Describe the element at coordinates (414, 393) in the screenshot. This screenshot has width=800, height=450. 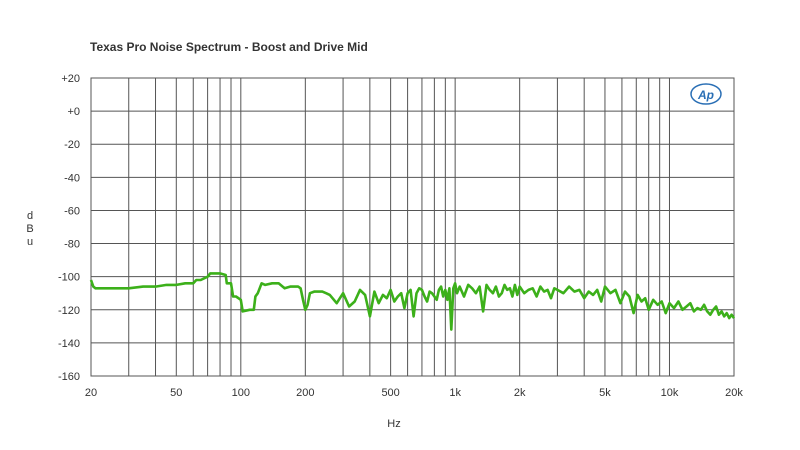
I see `x-axis-ticks: 20 50 100 200 500 1k 2k 5k 10k 20k` at that location.